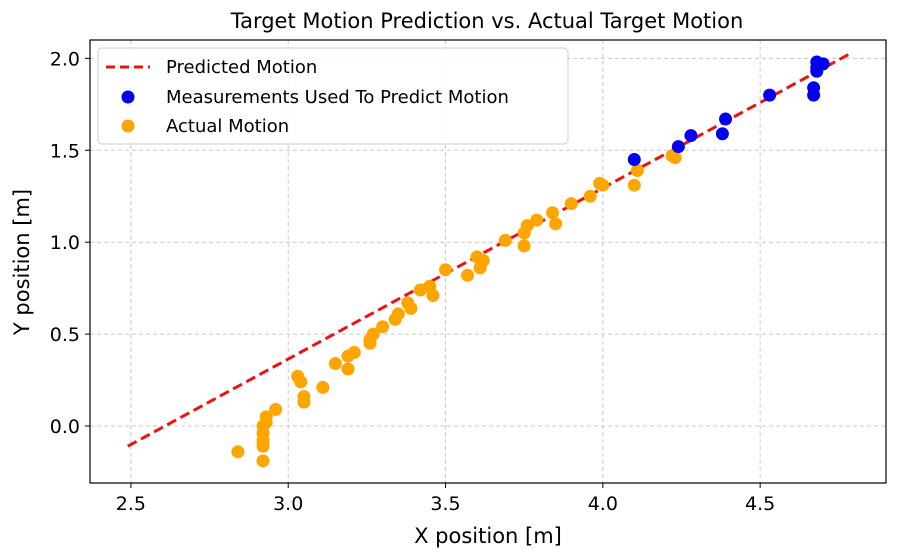  I want to click on x-tick-label: 2.5, so click(131, 504).